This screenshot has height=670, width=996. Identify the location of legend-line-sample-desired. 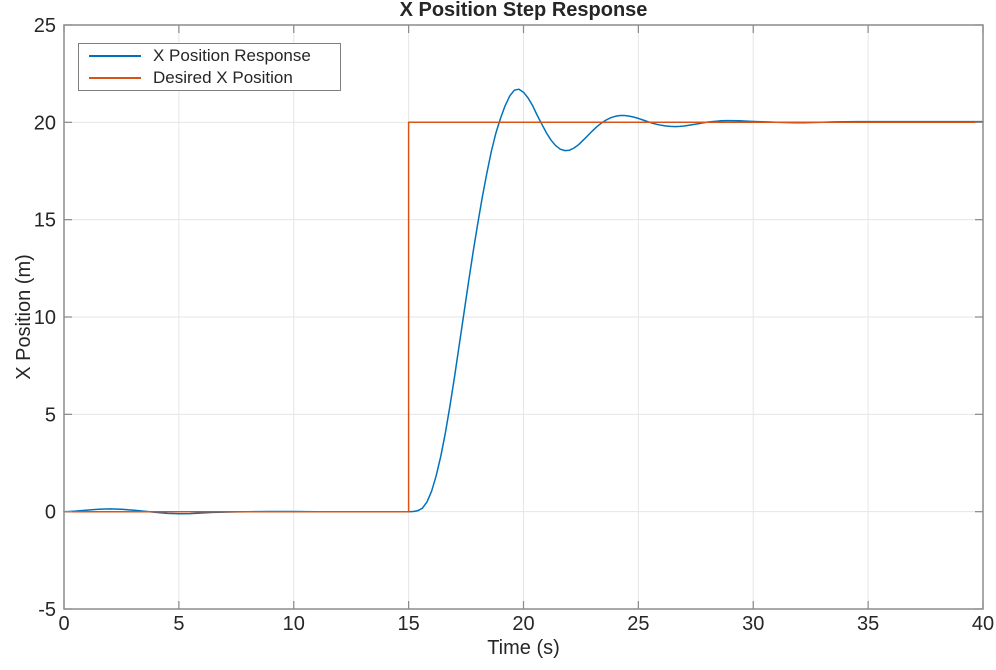
(115, 78).